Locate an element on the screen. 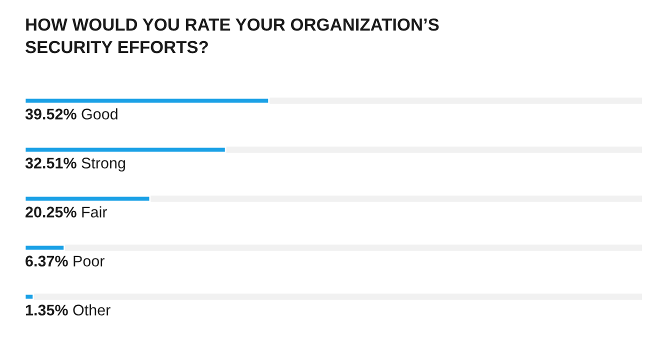  chart-title: HOW WOULD YOU RATE YOUR ORGANIZATION’S SECURITY EFFORTS? is located at coordinates (232, 36).